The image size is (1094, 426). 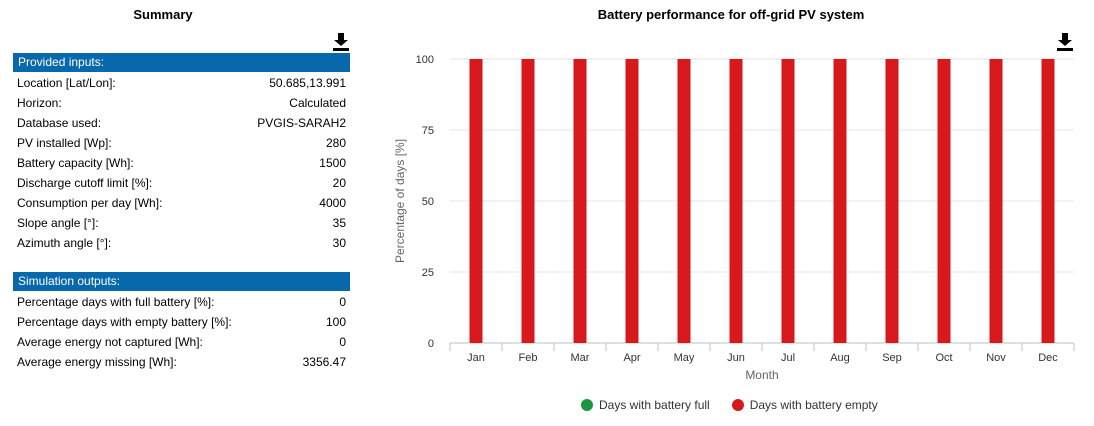 I want to click on row-label: Average energy missing [Wh]:, so click(x=97, y=362).